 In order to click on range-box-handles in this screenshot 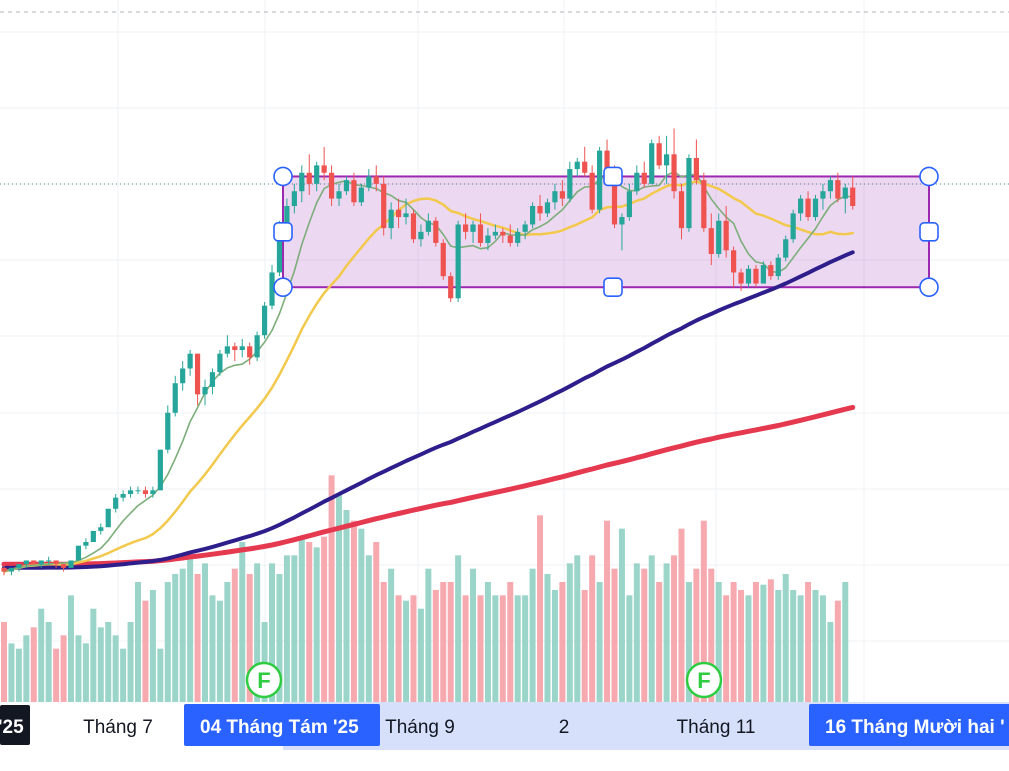, I will do `click(606, 232)`.